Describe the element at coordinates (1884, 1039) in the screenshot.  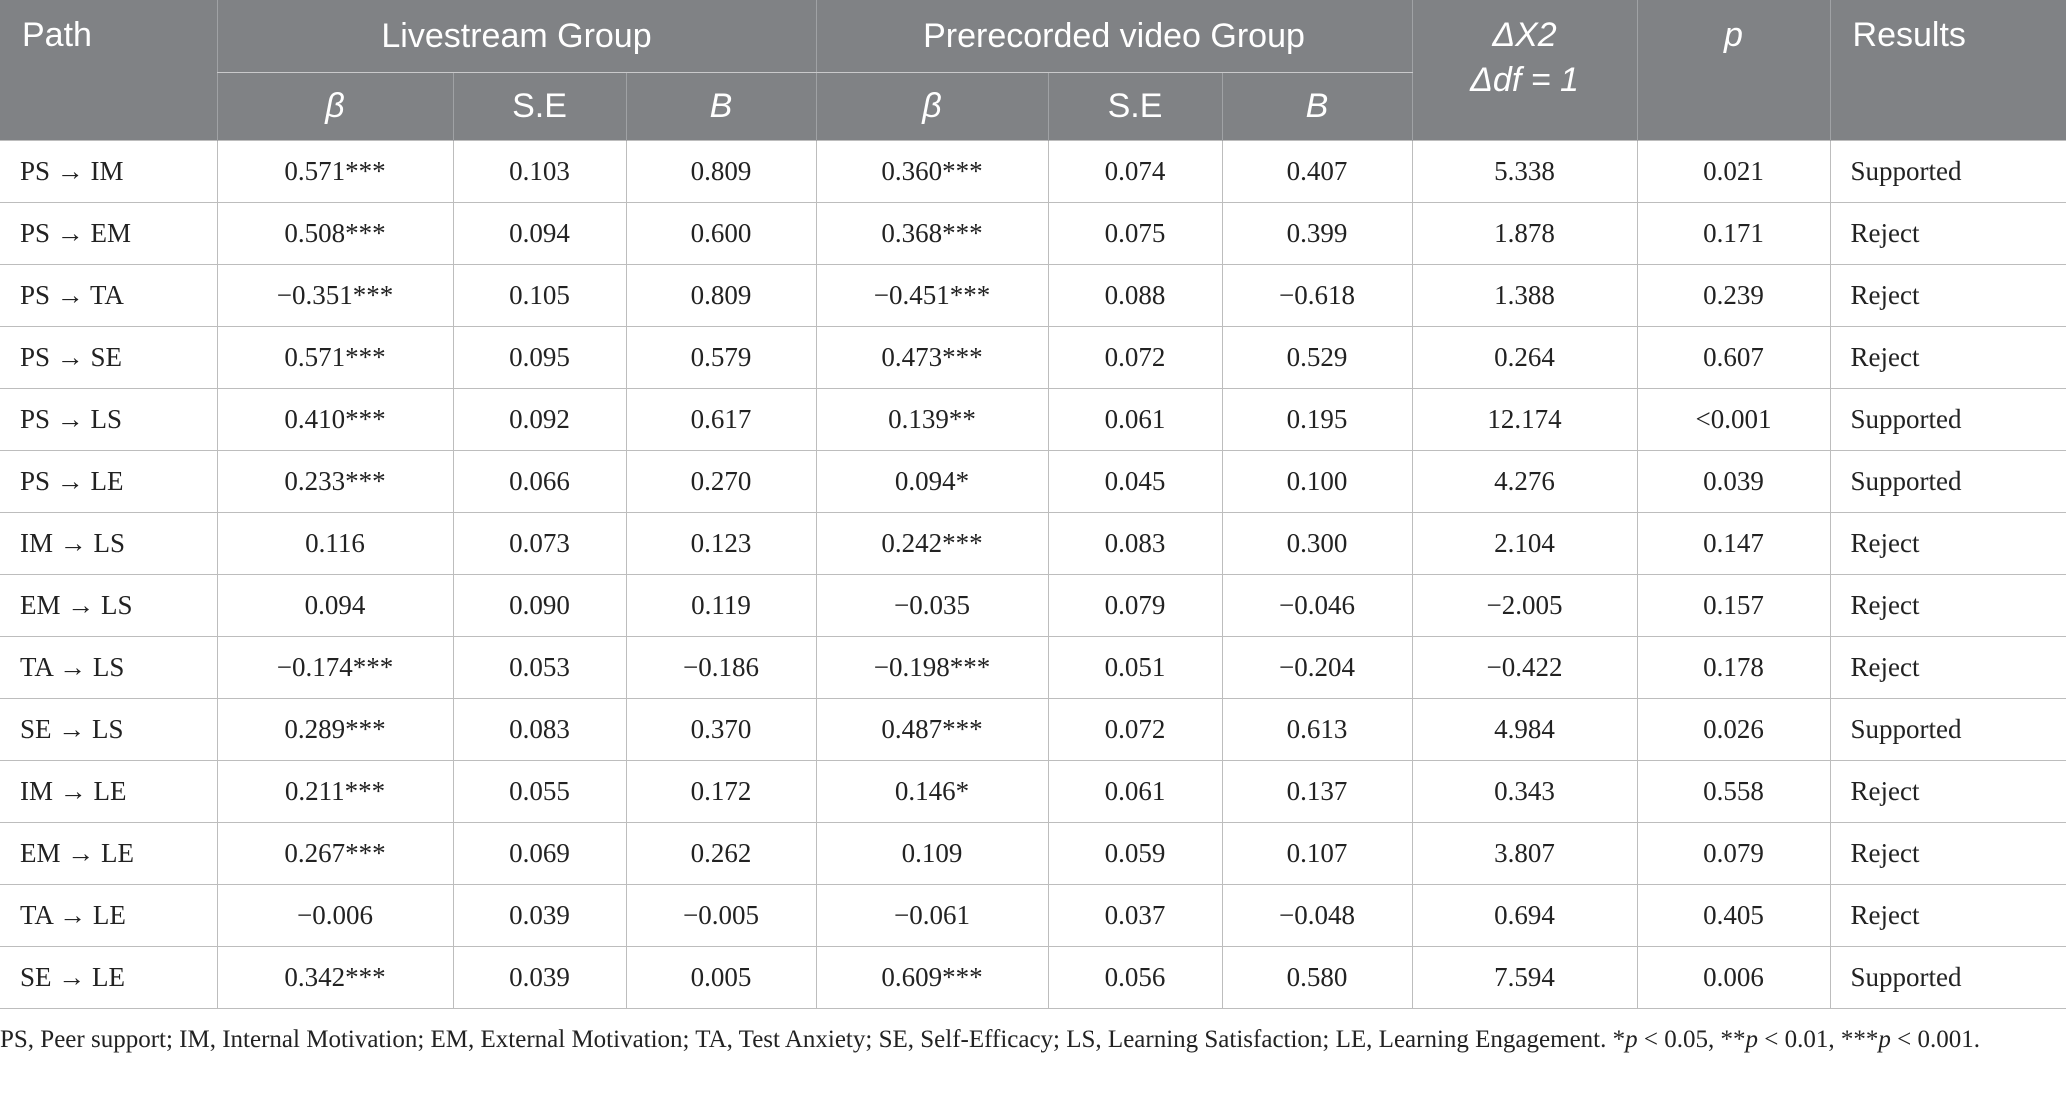
I see `footnote-sig-3-p: p` at that location.